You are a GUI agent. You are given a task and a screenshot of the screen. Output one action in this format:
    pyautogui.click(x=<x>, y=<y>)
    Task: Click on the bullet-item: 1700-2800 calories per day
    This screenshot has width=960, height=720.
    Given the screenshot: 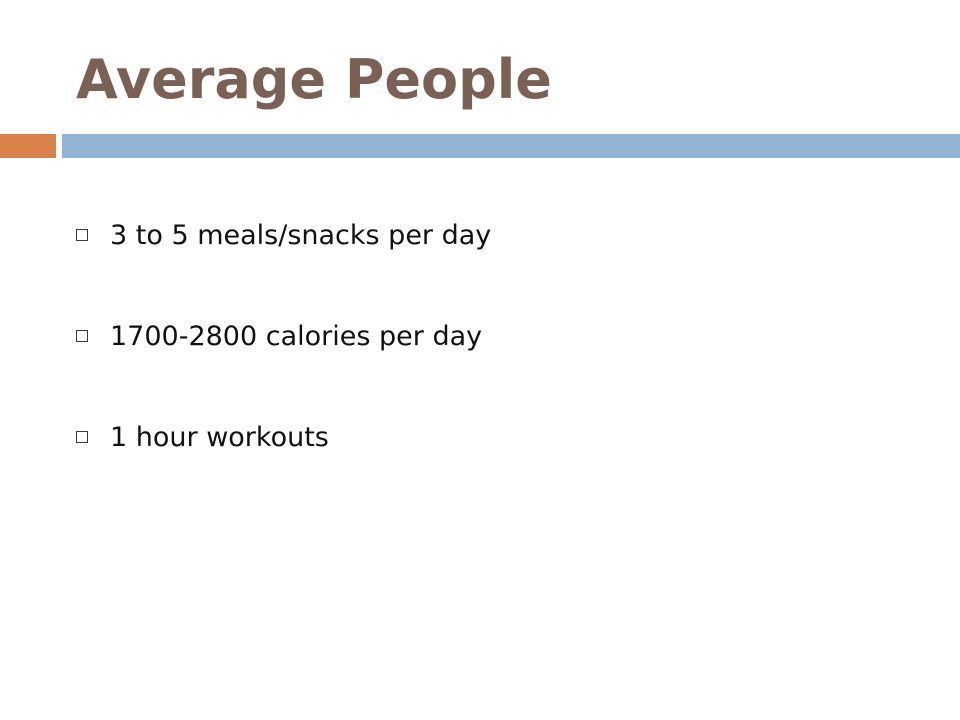 What is the action you would take?
    pyautogui.click(x=283, y=336)
    